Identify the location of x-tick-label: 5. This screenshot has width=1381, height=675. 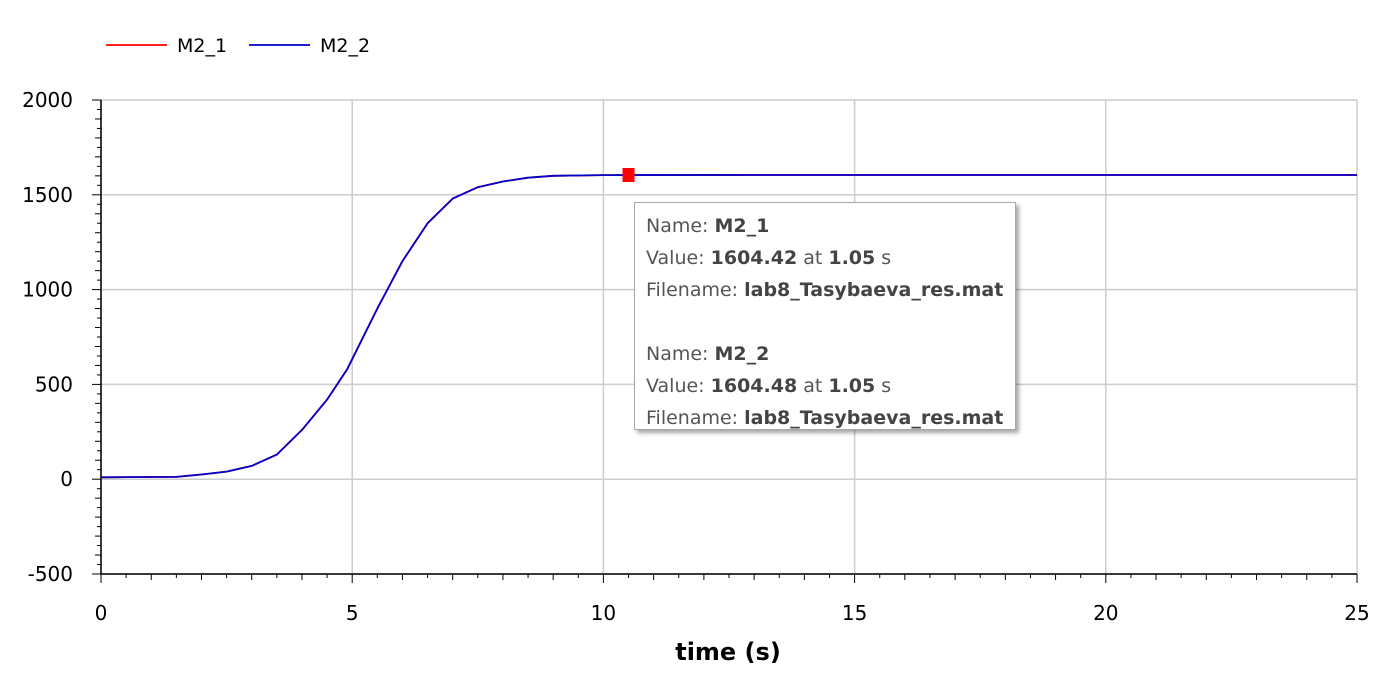
(352, 613).